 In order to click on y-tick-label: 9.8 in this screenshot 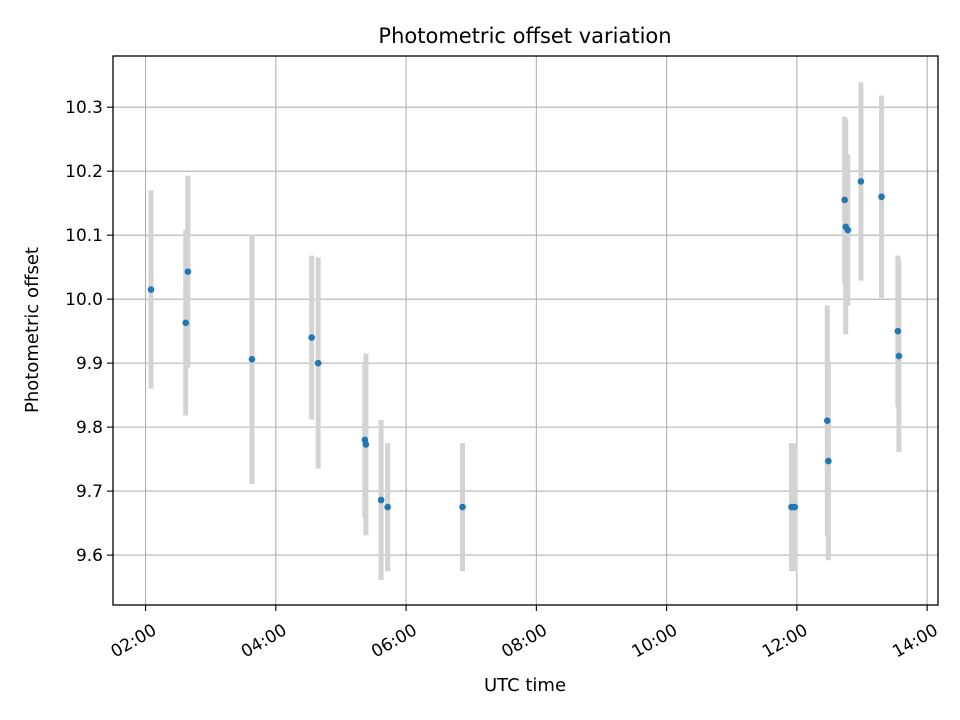, I will do `click(89, 428)`.